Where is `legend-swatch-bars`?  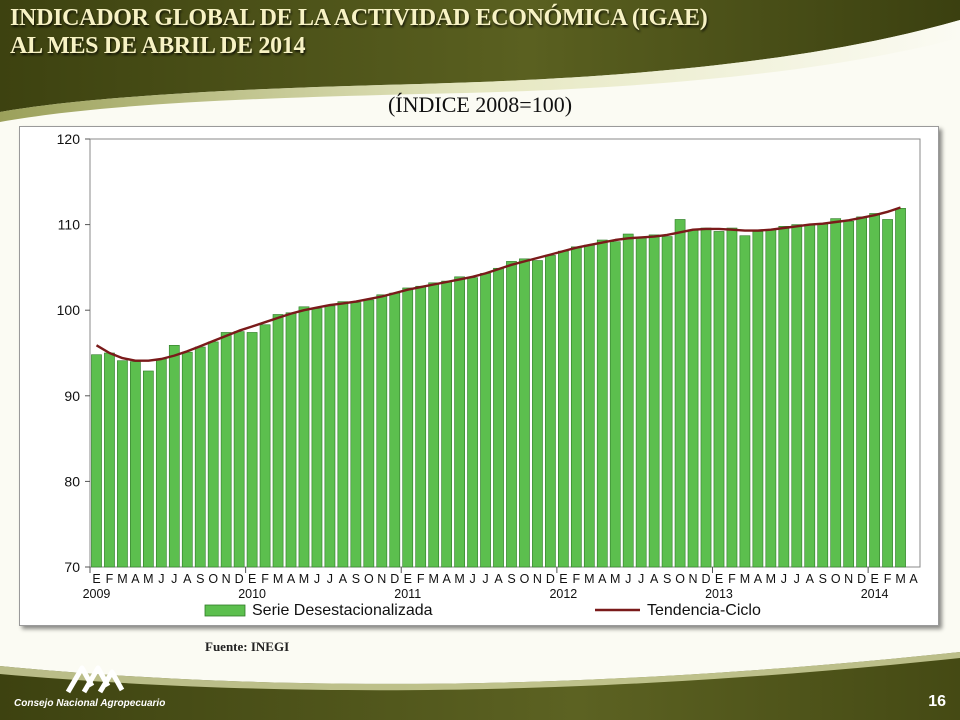
legend-swatch-bars is located at coordinates (225, 610).